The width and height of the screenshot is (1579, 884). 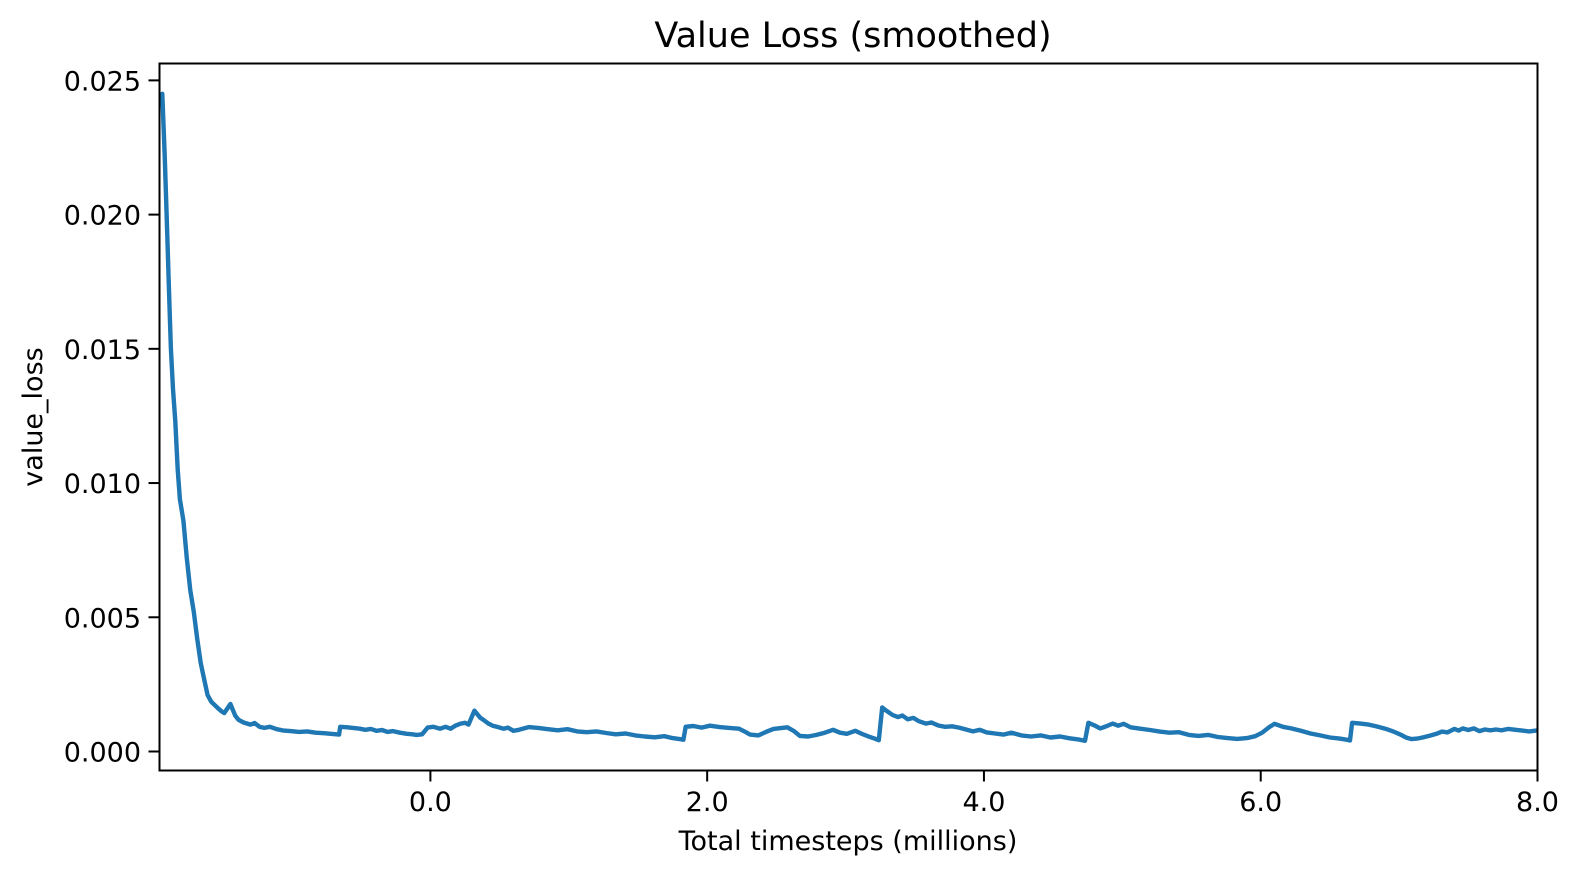 What do you see at coordinates (707, 802) in the screenshot?
I see `x-tick-label: 2.0` at bounding box center [707, 802].